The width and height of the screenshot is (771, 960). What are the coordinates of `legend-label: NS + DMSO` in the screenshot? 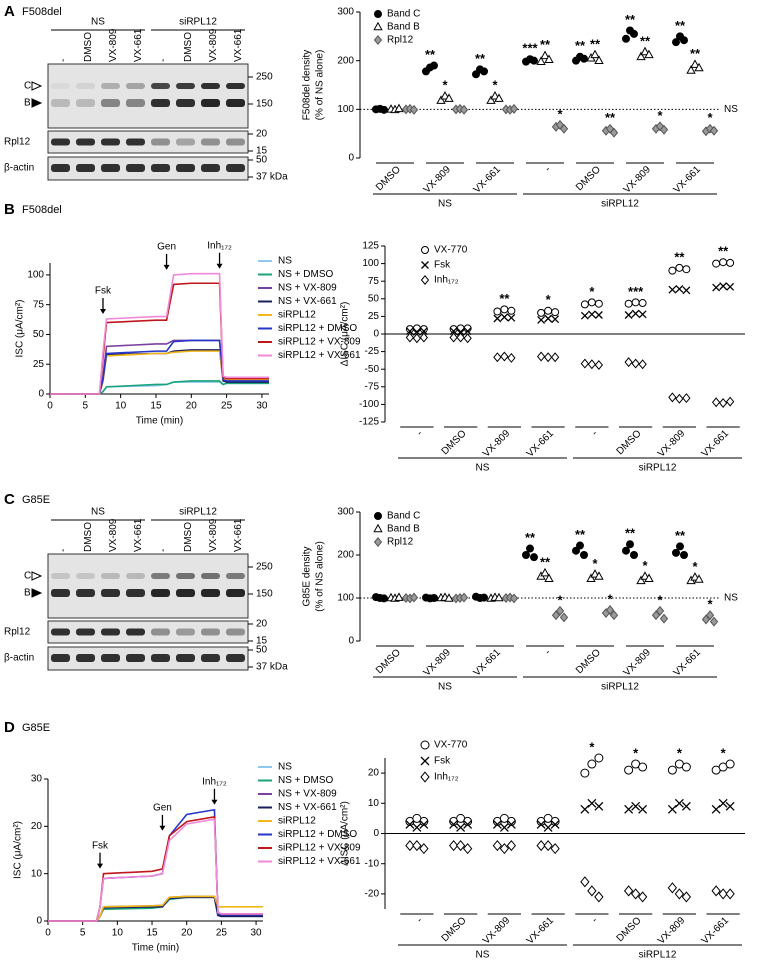 It's located at (306, 274).